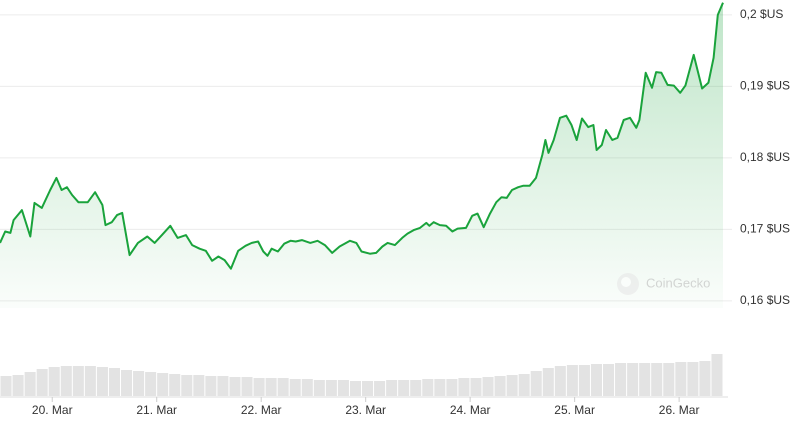  Describe the element at coordinates (761, 14) in the screenshot. I see `y-tick-label: 0,2 $US` at that location.